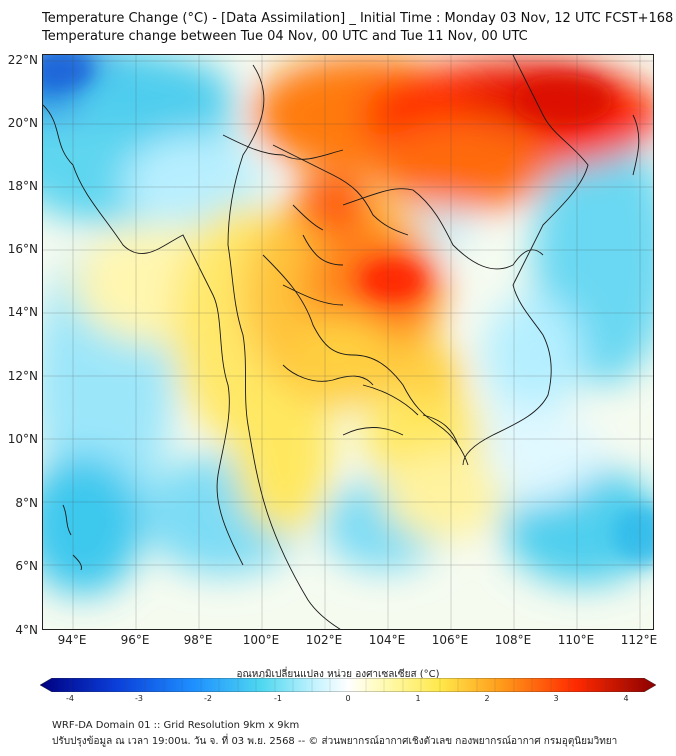  I want to click on lat-tick-20: 20°N, so click(22, 123).